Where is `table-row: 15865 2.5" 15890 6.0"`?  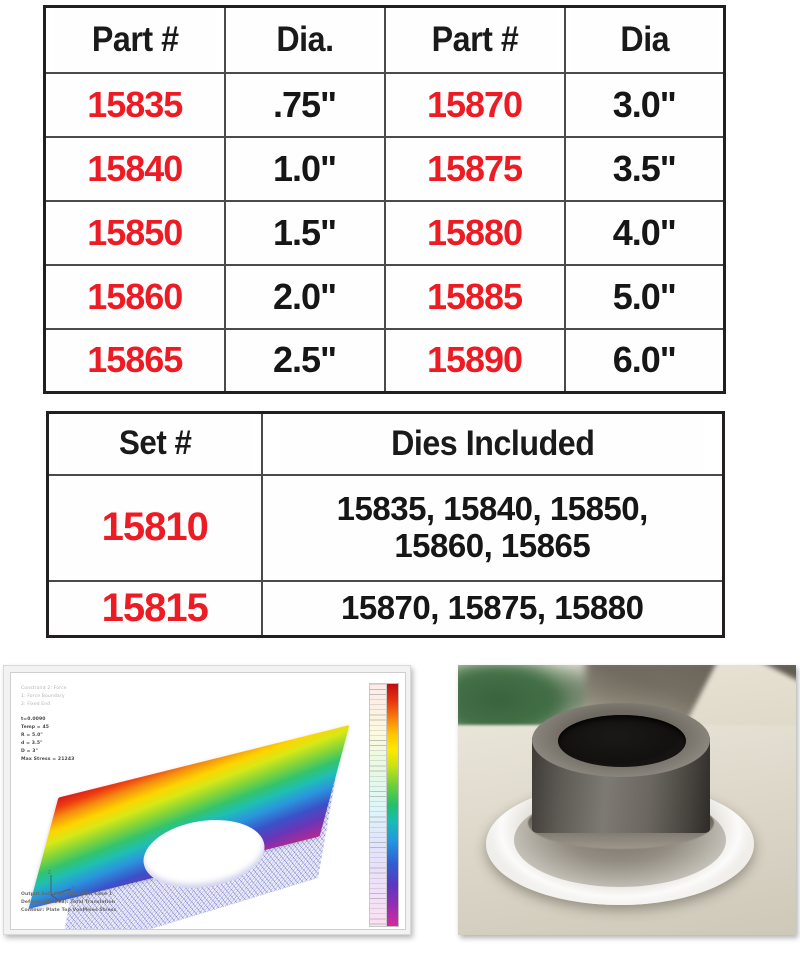 table-row: 15865 2.5" 15890 6.0" is located at coordinates (384, 360).